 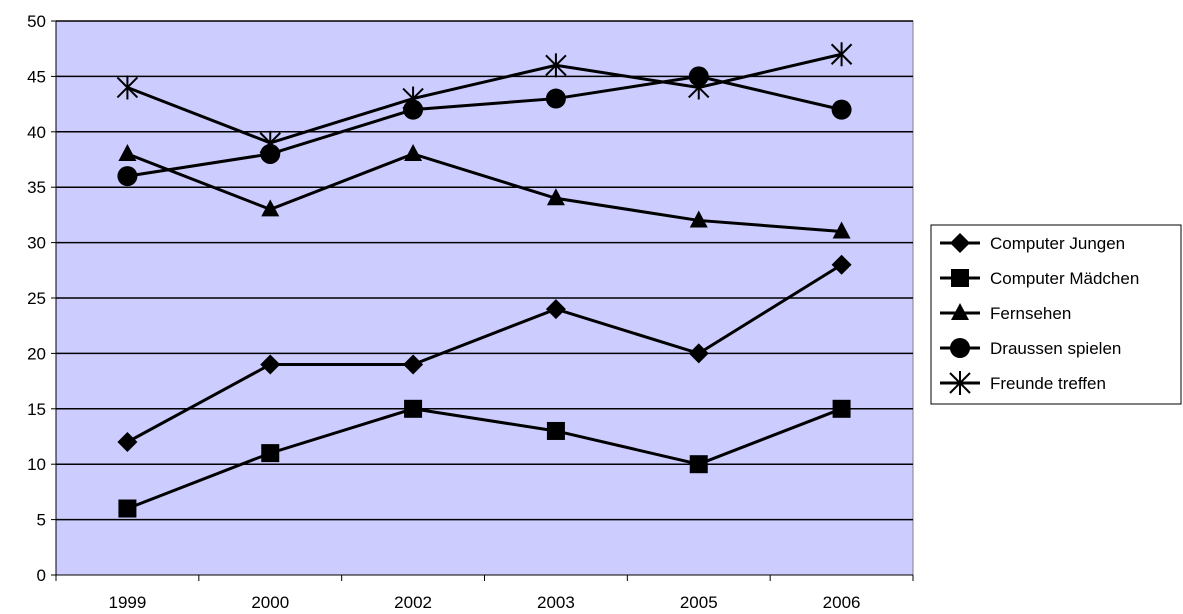 What do you see at coordinates (1048, 383) in the screenshot?
I see `legend-label: Freunde treffen` at bounding box center [1048, 383].